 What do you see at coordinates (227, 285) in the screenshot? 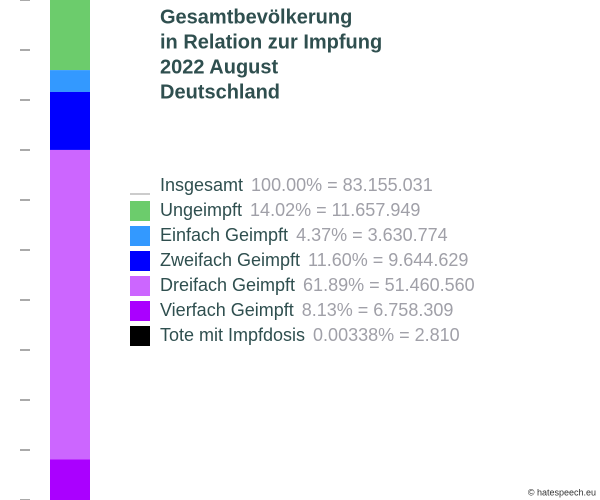
I see `legend-name: Dreifach Geimpft` at bounding box center [227, 285].